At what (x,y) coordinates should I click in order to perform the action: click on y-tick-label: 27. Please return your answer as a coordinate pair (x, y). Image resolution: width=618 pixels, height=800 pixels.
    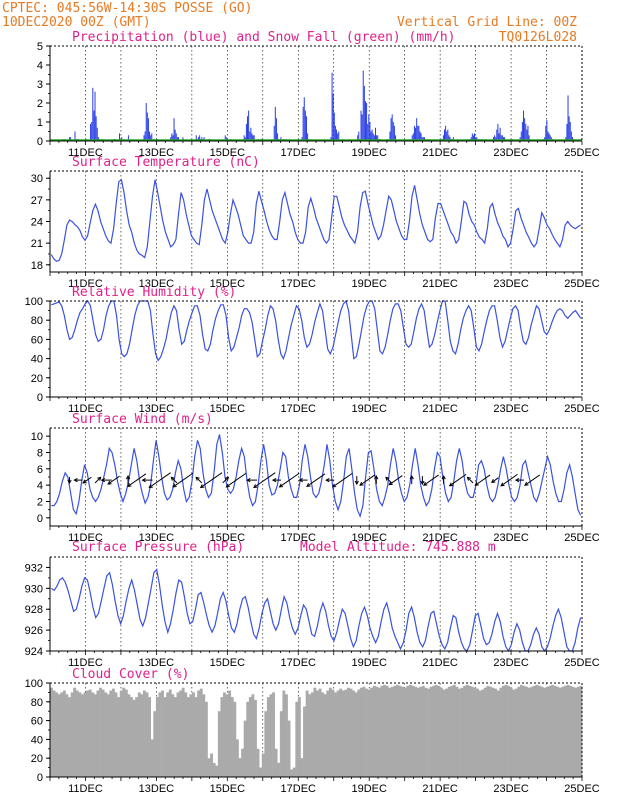
    Looking at the image, I should click on (37, 201).